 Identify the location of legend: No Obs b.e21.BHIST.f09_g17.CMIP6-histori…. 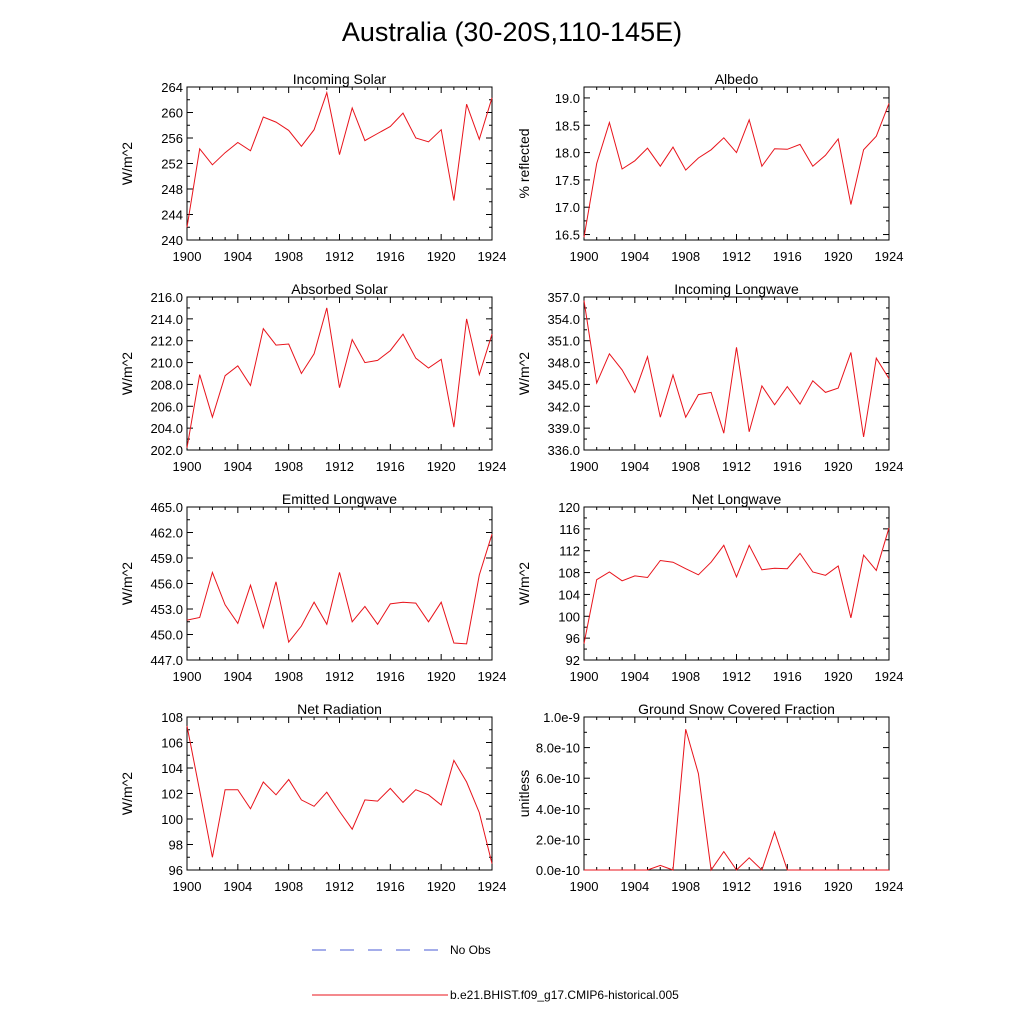
(495, 972).